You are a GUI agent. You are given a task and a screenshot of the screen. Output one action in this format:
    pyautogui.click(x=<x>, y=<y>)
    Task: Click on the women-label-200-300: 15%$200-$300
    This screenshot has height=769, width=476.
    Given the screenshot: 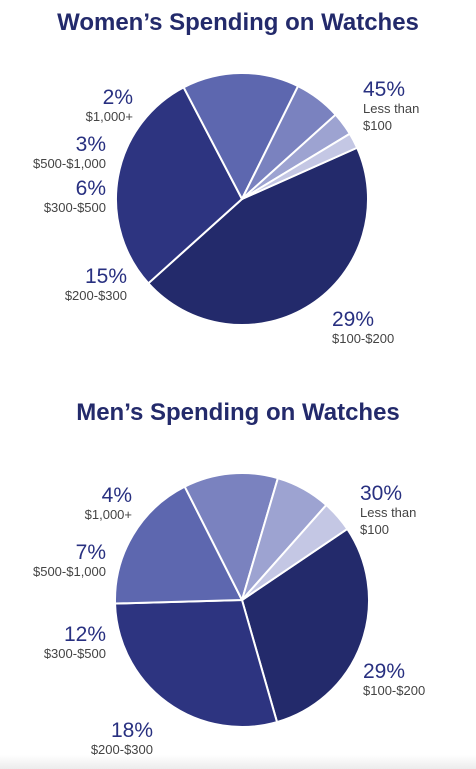 What is the action you would take?
    pyautogui.click(x=96, y=284)
    